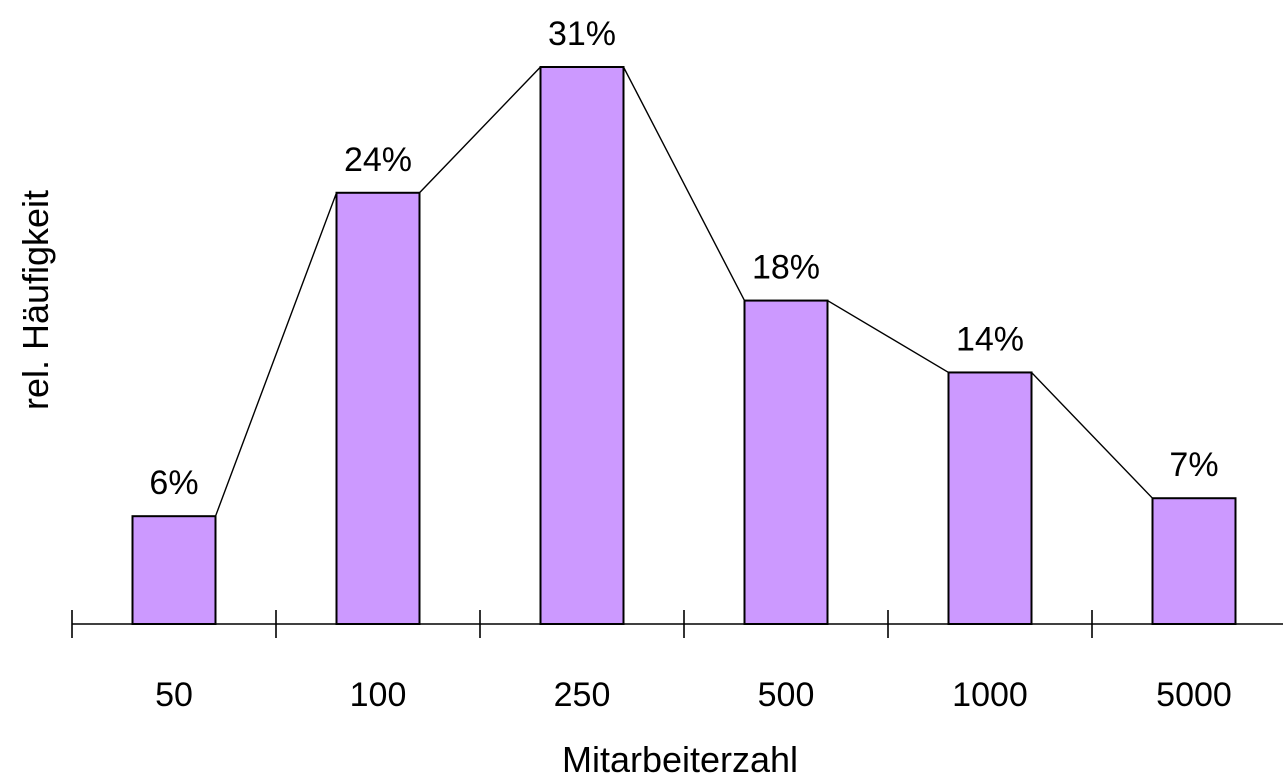  What do you see at coordinates (1193, 465) in the screenshot?
I see `data-label-5000: 7%` at bounding box center [1193, 465].